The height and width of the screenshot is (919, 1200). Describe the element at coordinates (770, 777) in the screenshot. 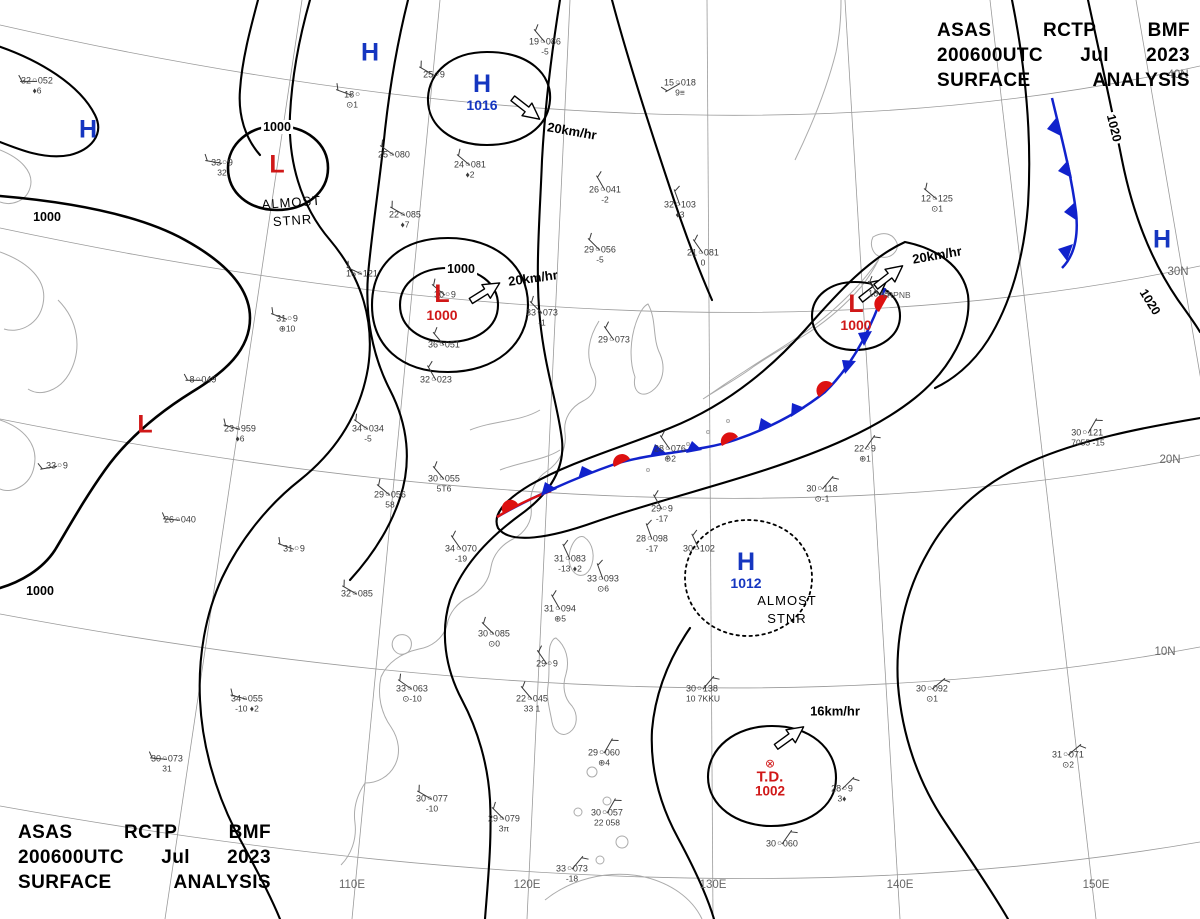

I see `pressure-system-letter: T.D.` at that location.